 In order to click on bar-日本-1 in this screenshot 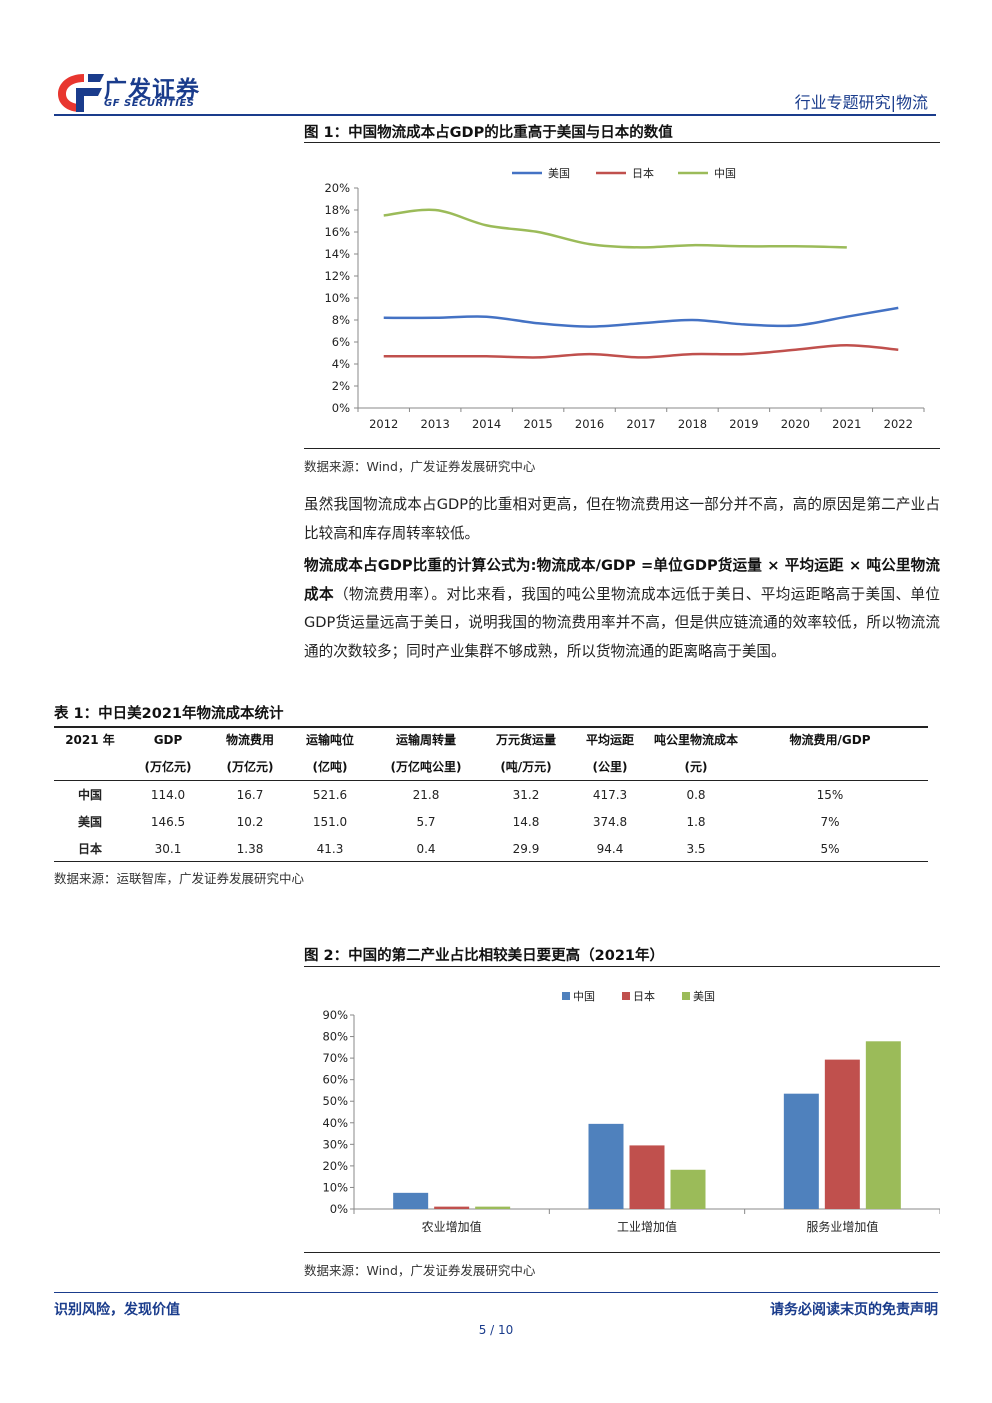, I will do `click(647, 1177)`.